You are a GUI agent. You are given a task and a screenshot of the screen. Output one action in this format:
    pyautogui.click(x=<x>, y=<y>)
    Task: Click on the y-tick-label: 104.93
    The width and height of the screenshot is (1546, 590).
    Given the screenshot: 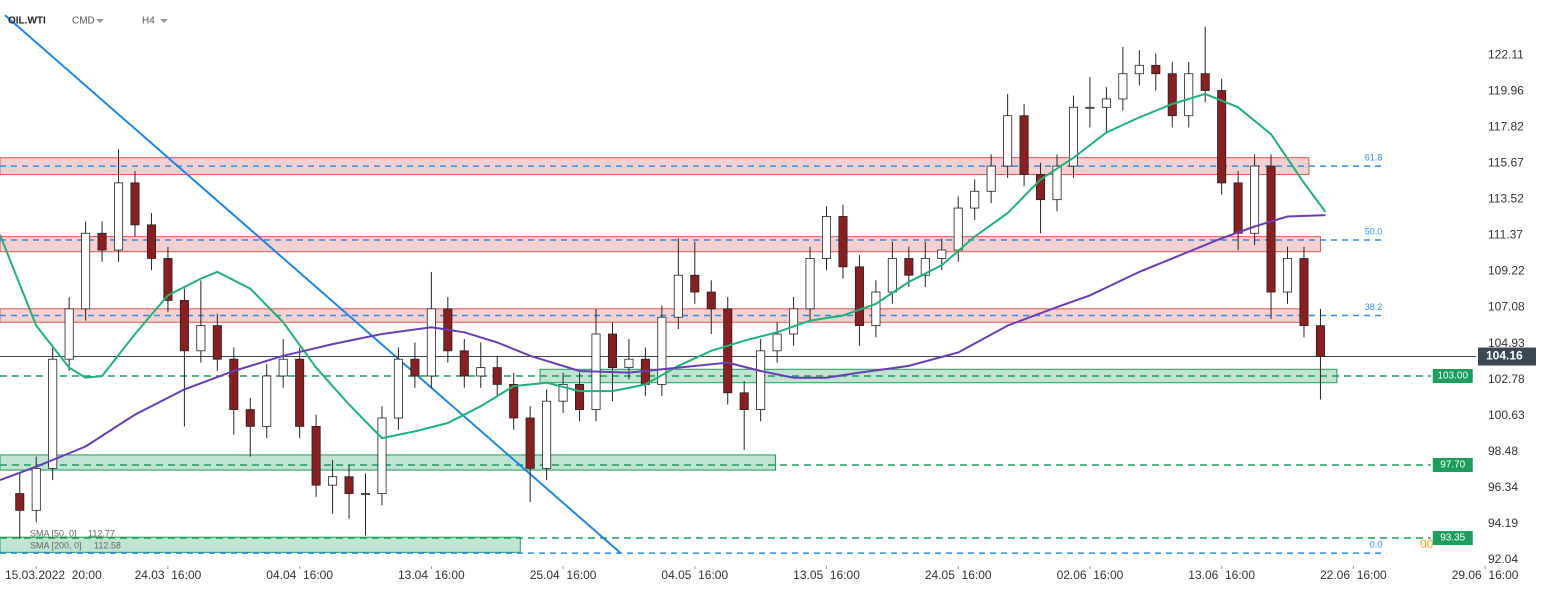 What is the action you would take?
    pyautogui.click(x=1506, y=343)
    